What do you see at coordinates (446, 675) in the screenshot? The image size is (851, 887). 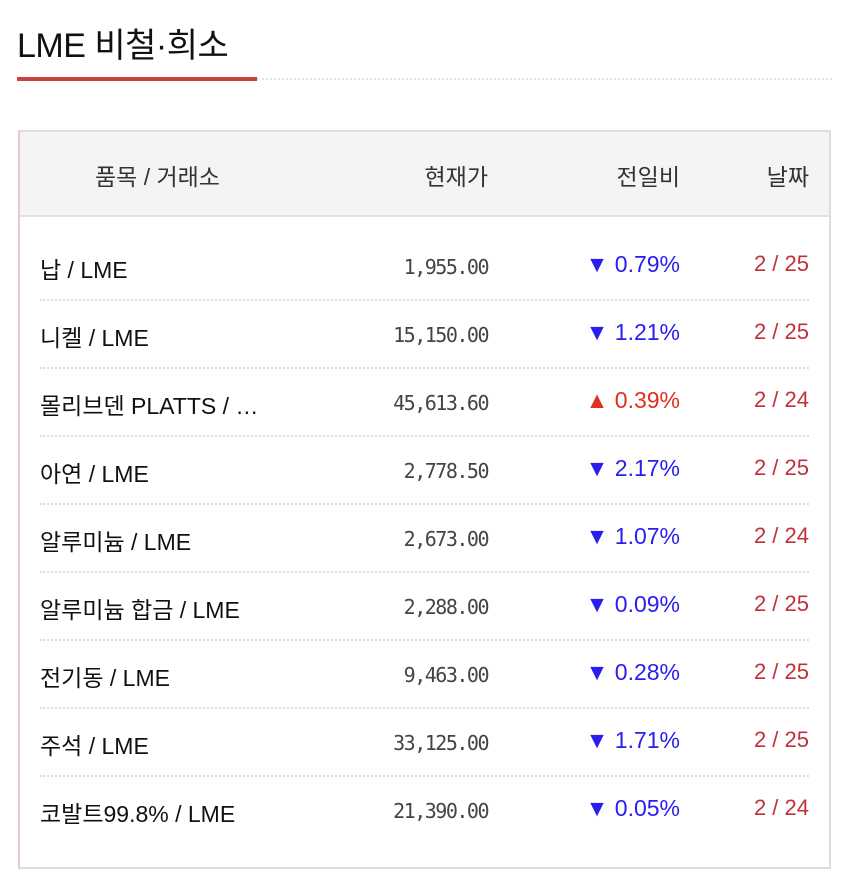 I see `current-price: 9,463.00` at bounding box center [446, 675].